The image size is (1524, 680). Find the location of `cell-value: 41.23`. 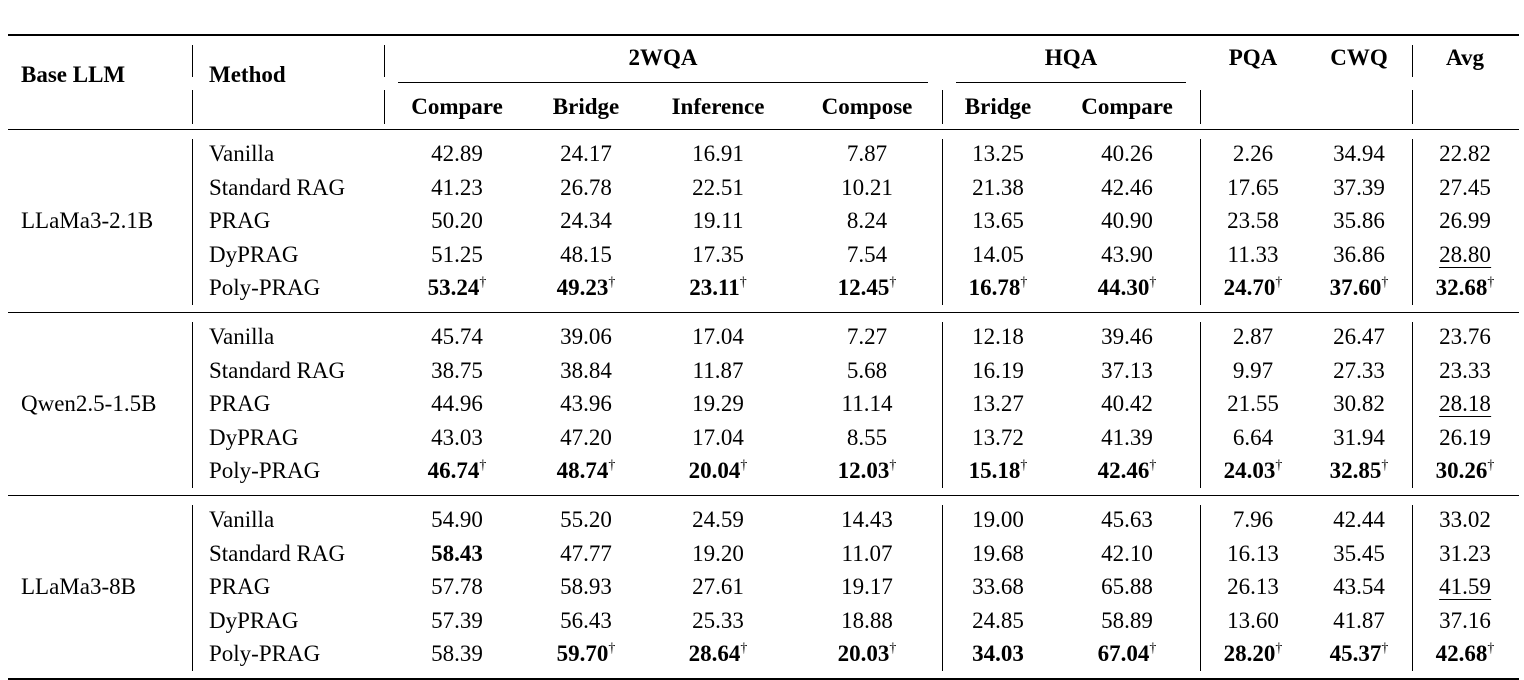

cell-value: 41.23 is located at coordinates (457, 187).